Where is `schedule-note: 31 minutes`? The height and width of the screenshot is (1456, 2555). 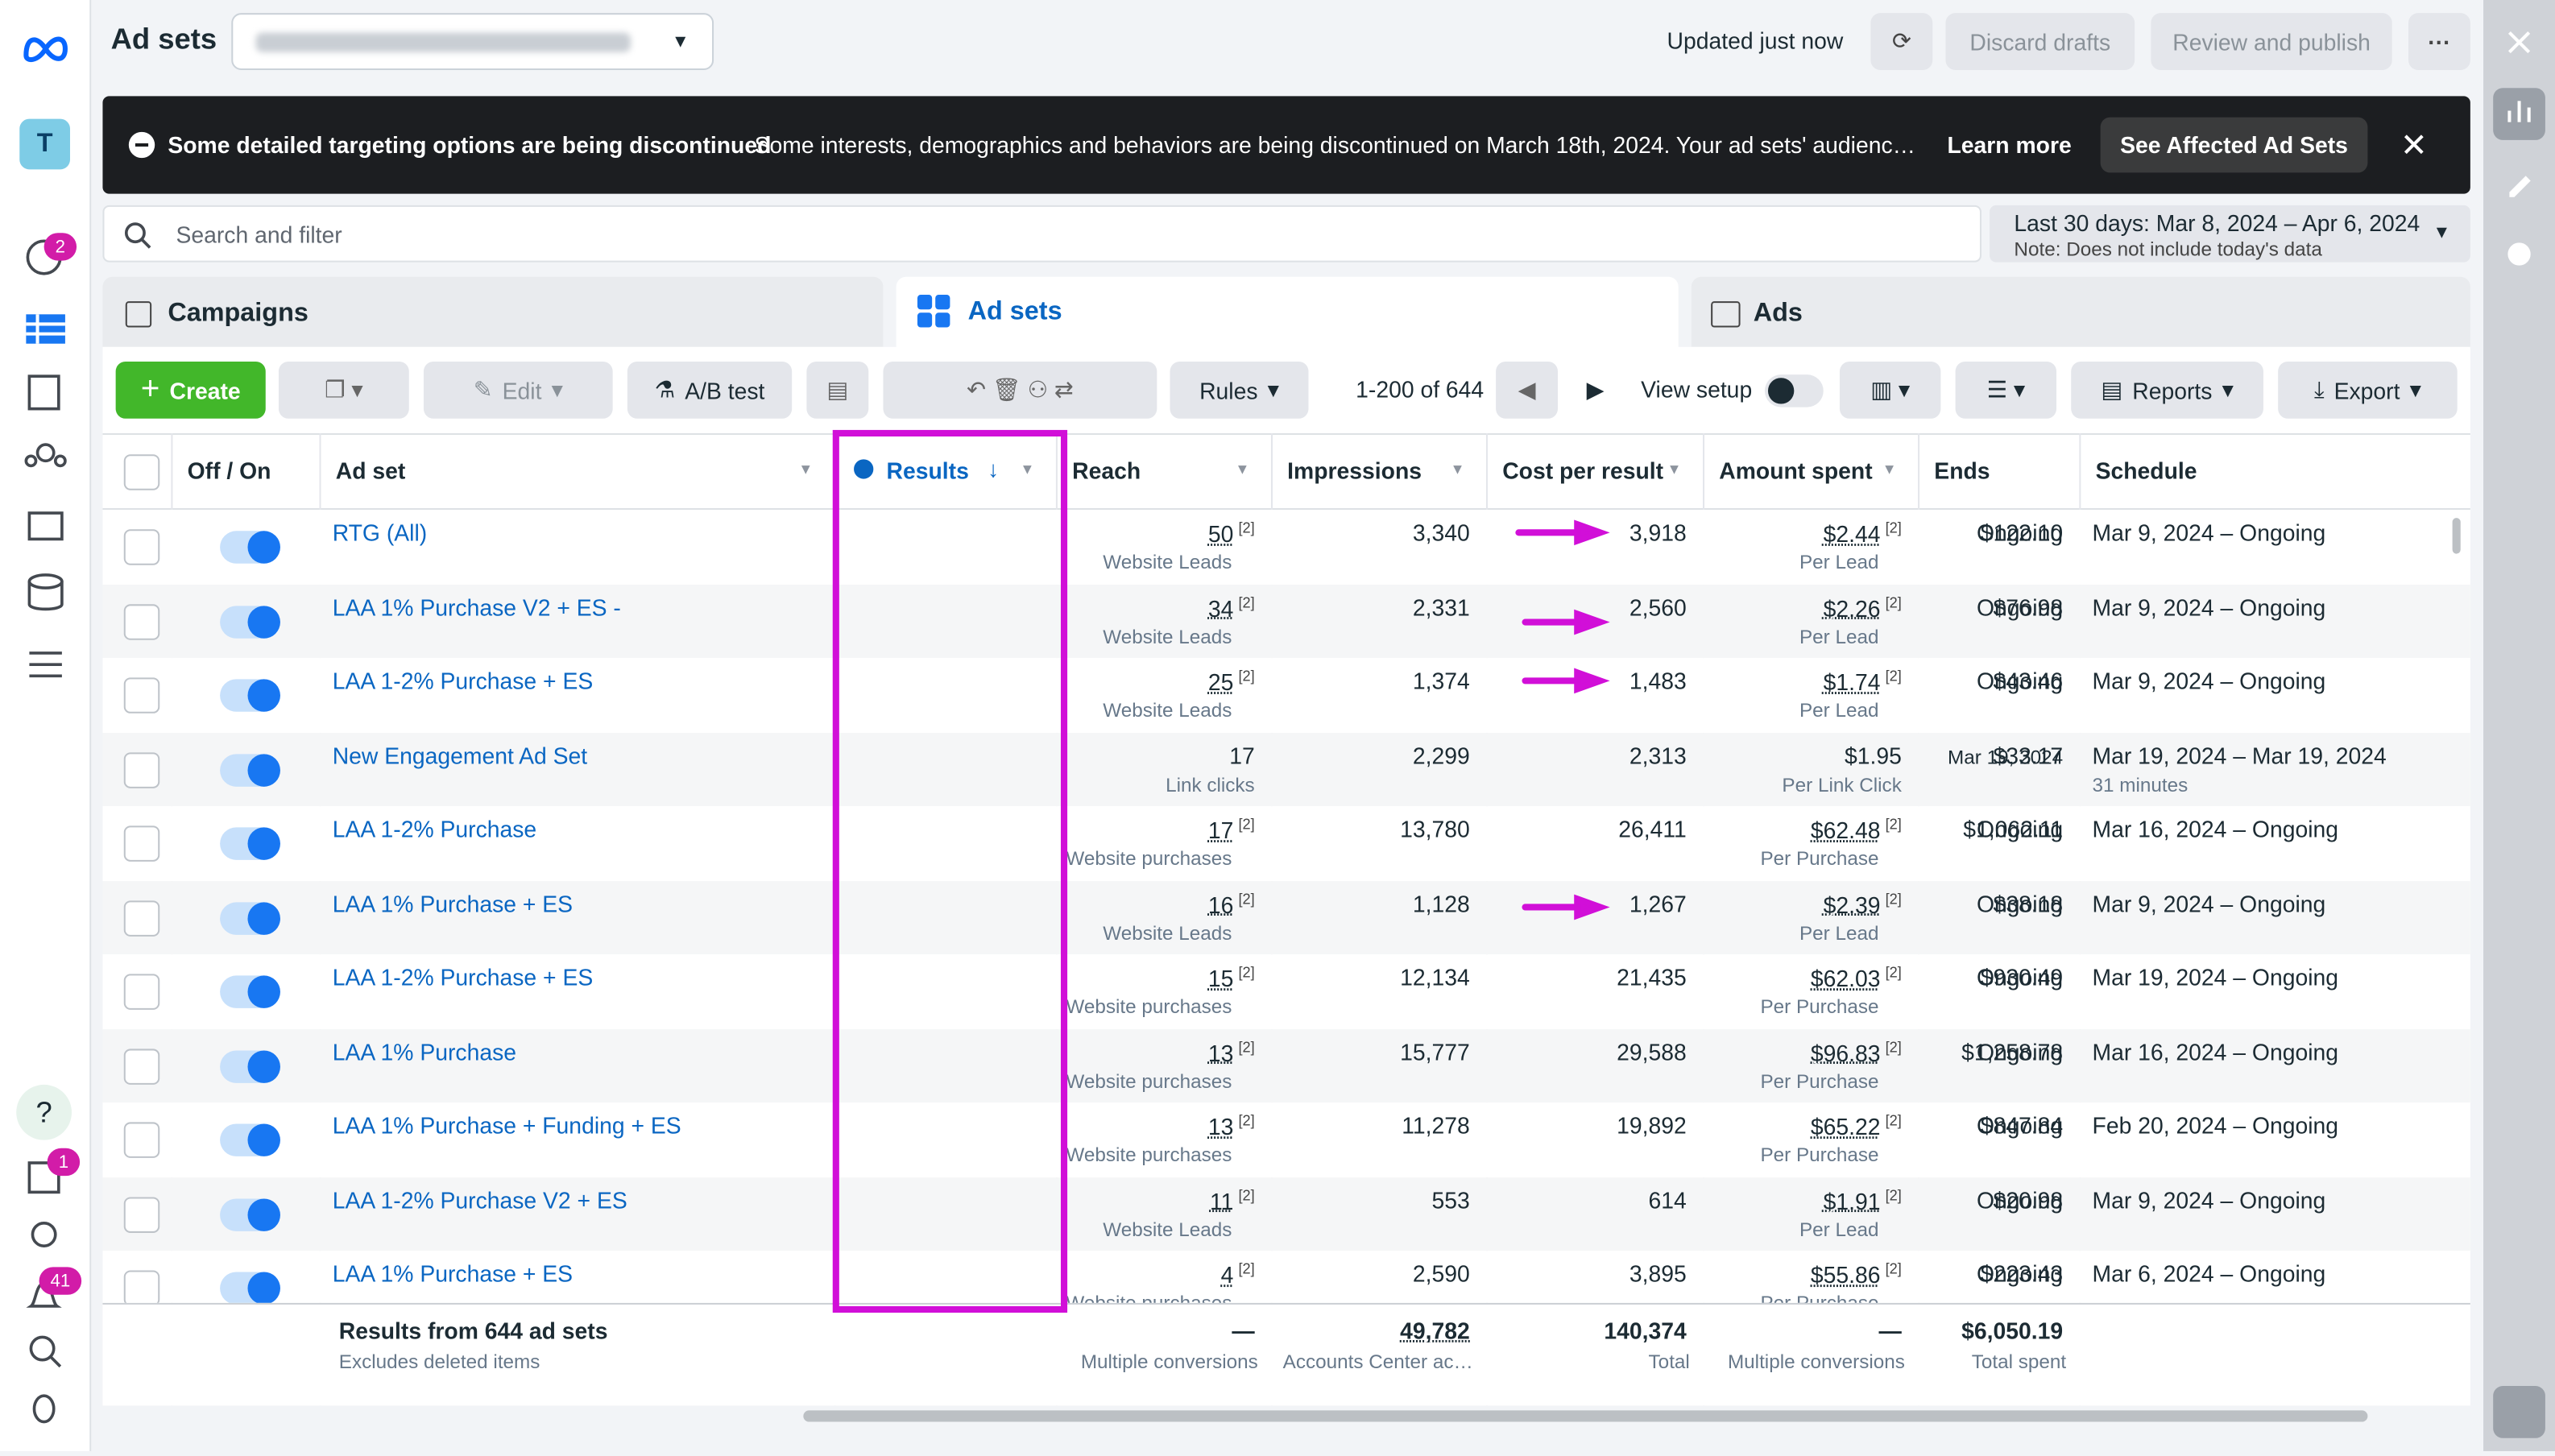
schedule-note: 31 minutes is located at coordinates (2140, 784).